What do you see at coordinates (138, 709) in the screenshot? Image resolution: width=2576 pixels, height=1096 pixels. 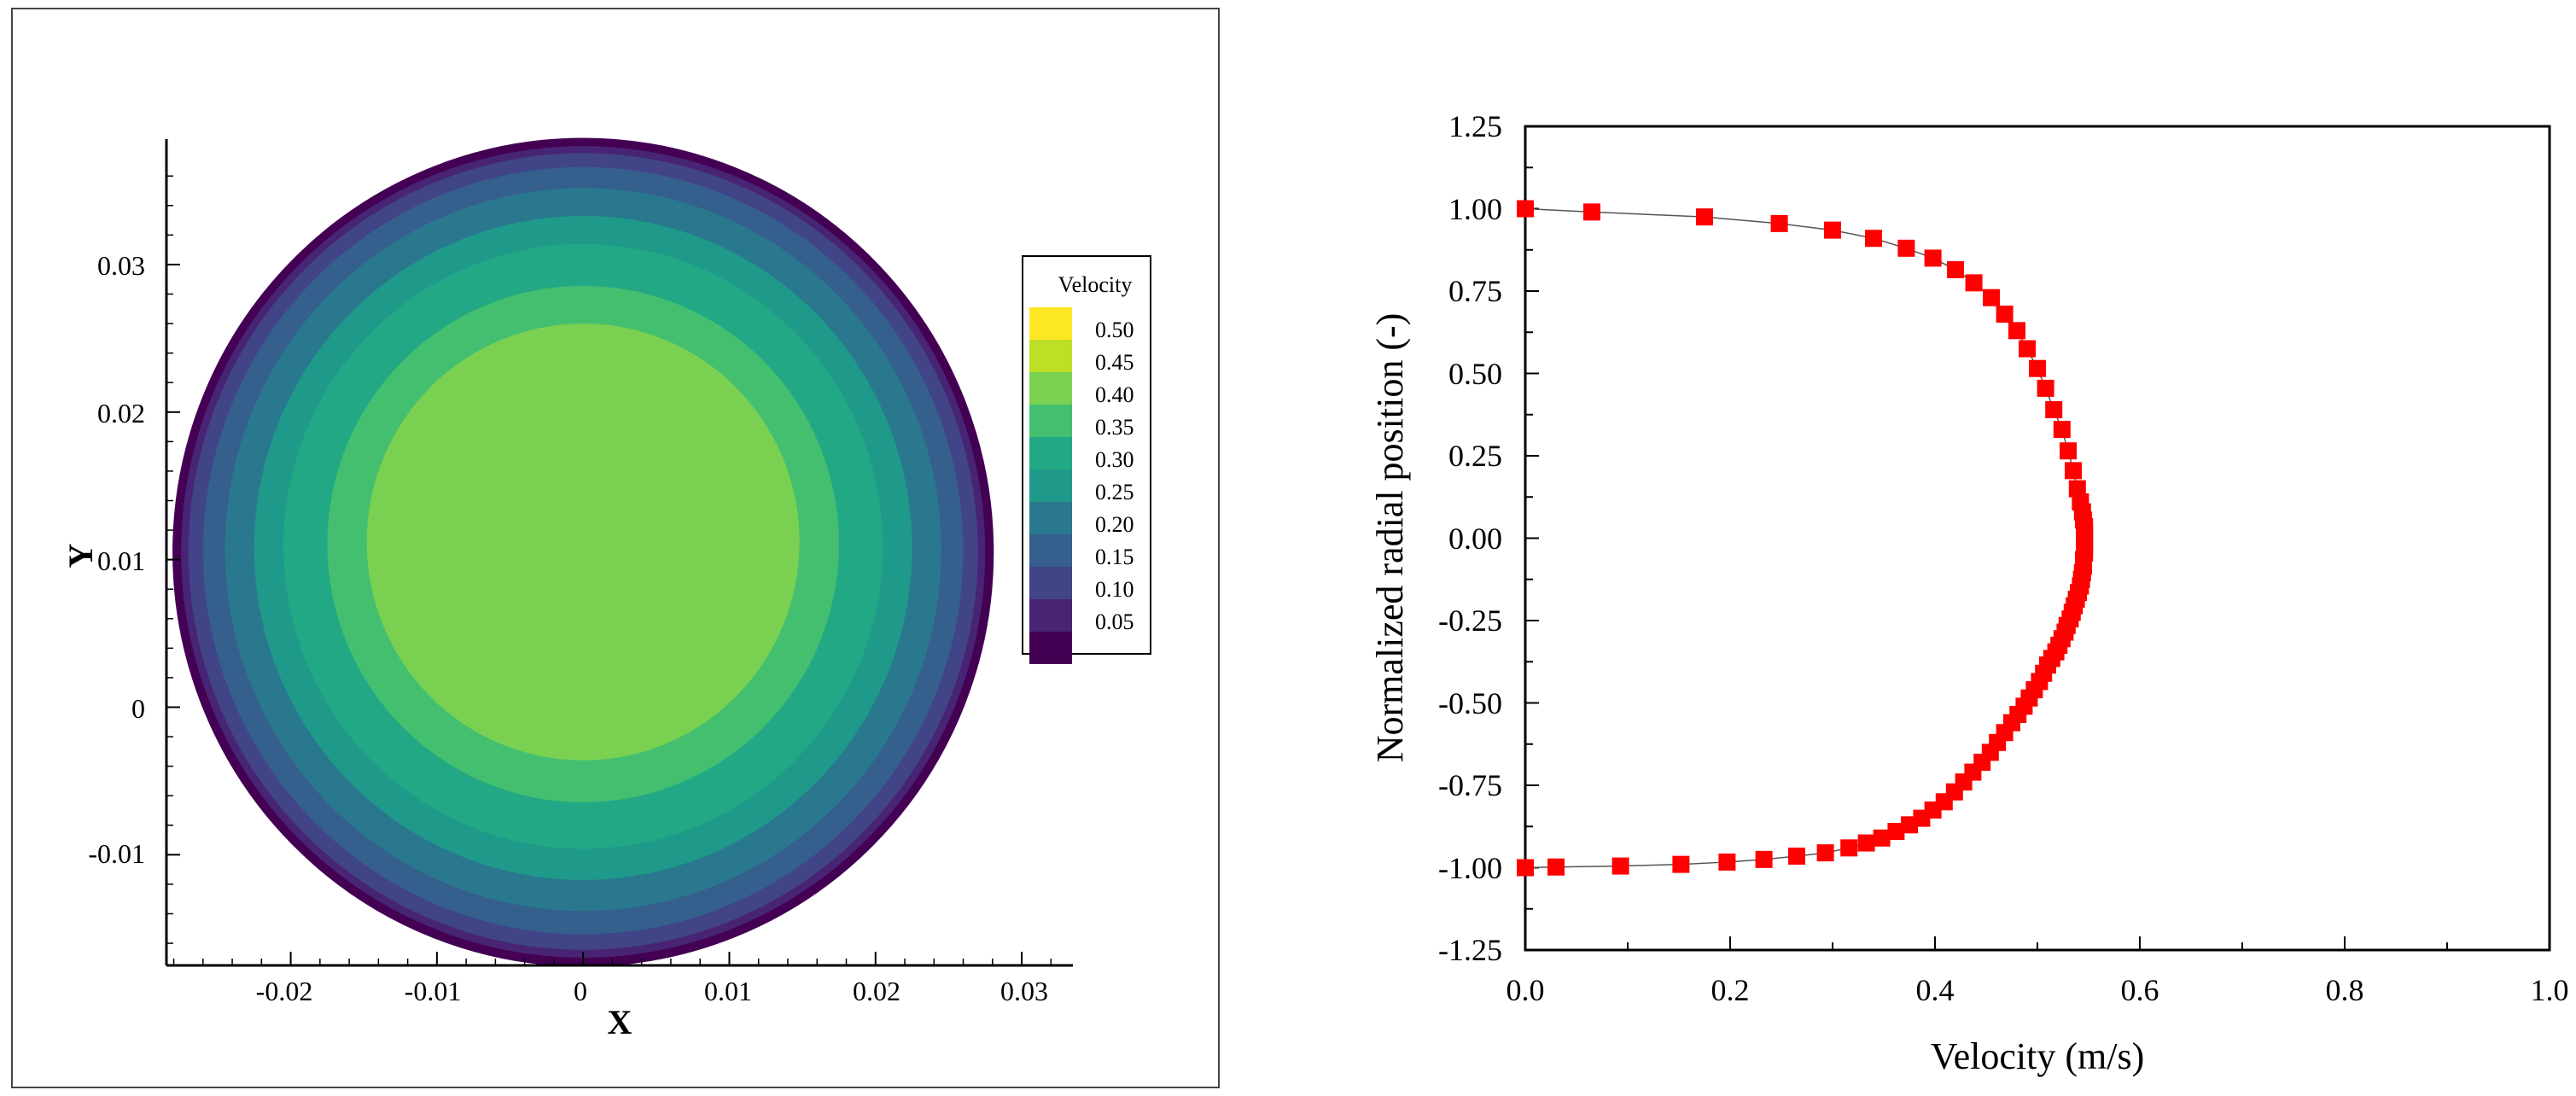 I see `contour-y-tick-label: 0` at bounding box center [138, 709].